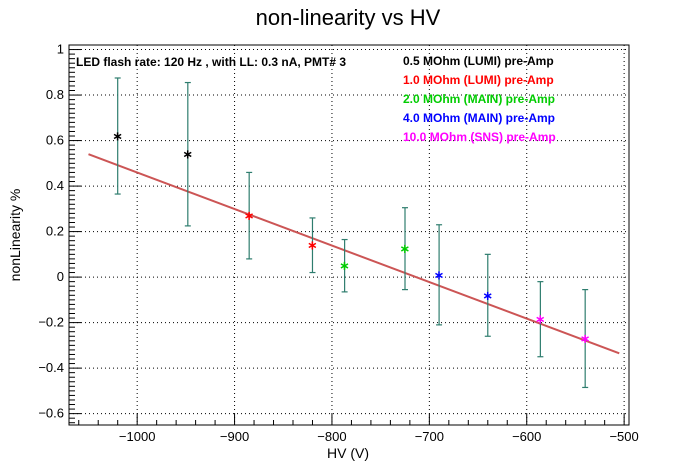  I want to click on y-tick-label: 0.4, so click(55, 185).